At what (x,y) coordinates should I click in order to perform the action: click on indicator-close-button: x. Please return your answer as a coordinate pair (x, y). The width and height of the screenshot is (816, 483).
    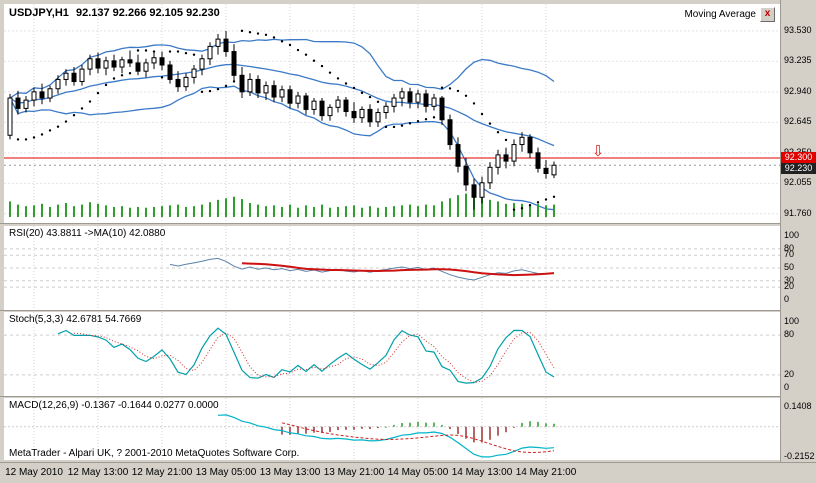
    Looking at the image, I should click on (767, 14).